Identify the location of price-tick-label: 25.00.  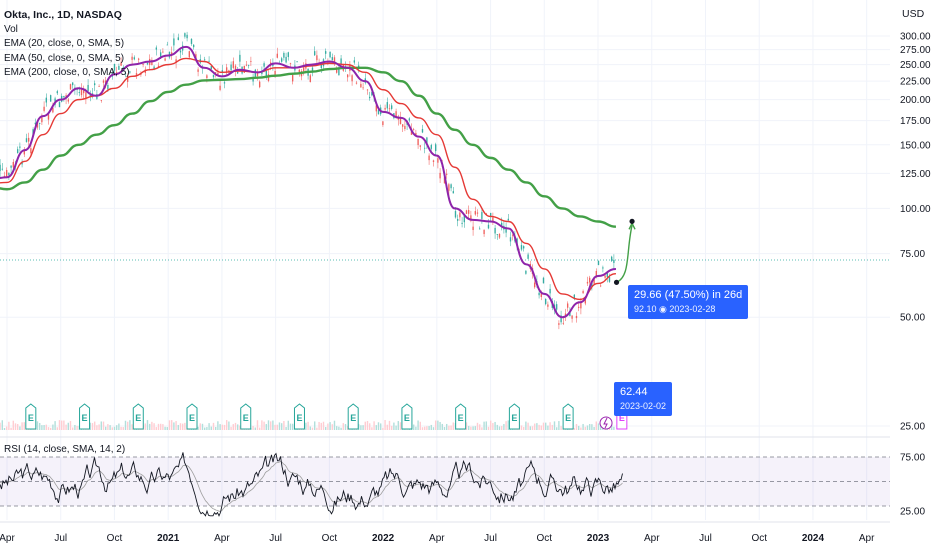
(912, 427).